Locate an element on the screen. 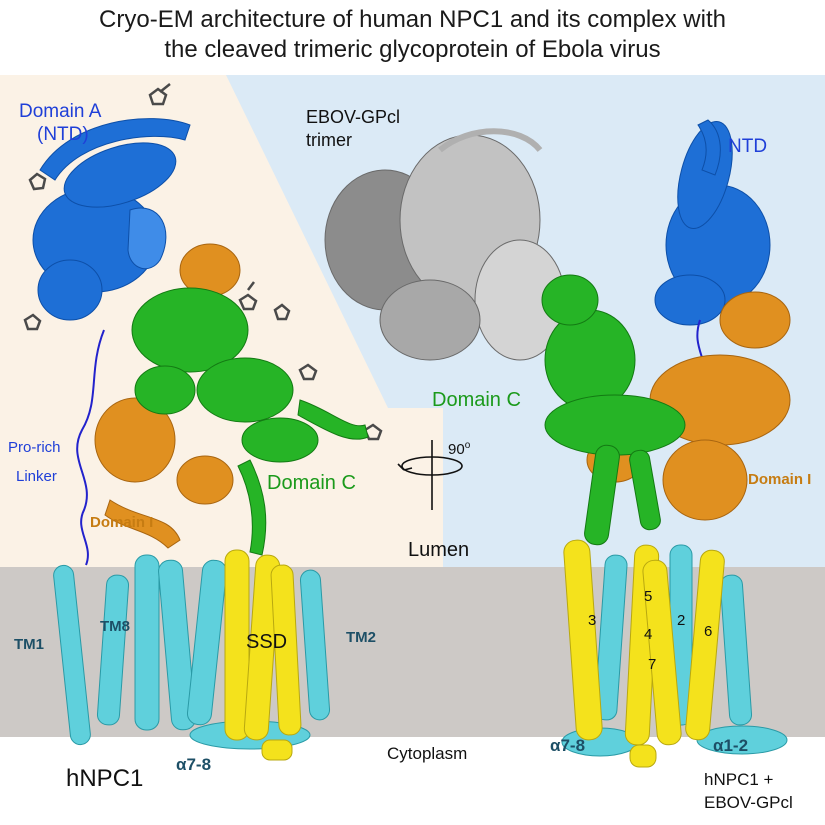 The width and height of the screenshot is (825, 825). label-alpha78-left: α7-8 is located at coordinates (194, 764).